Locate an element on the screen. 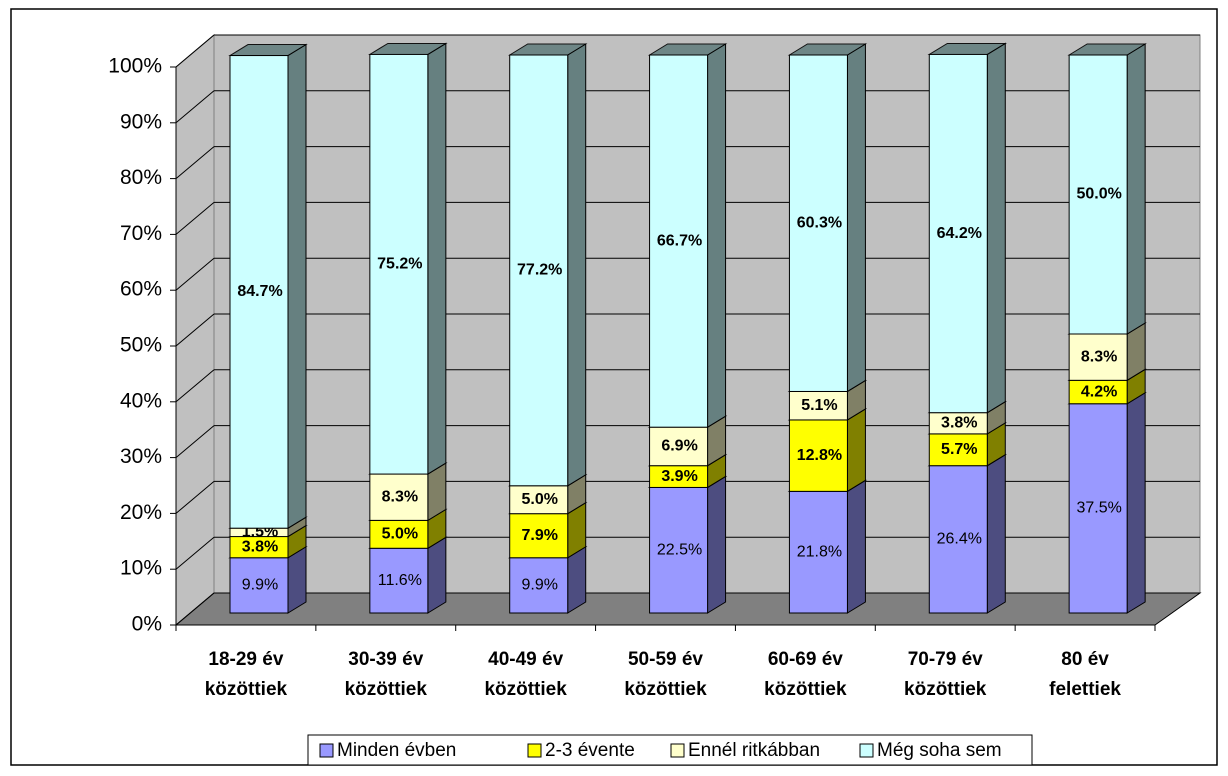  value-label: 7.9% is located at coordinates (539, 535).